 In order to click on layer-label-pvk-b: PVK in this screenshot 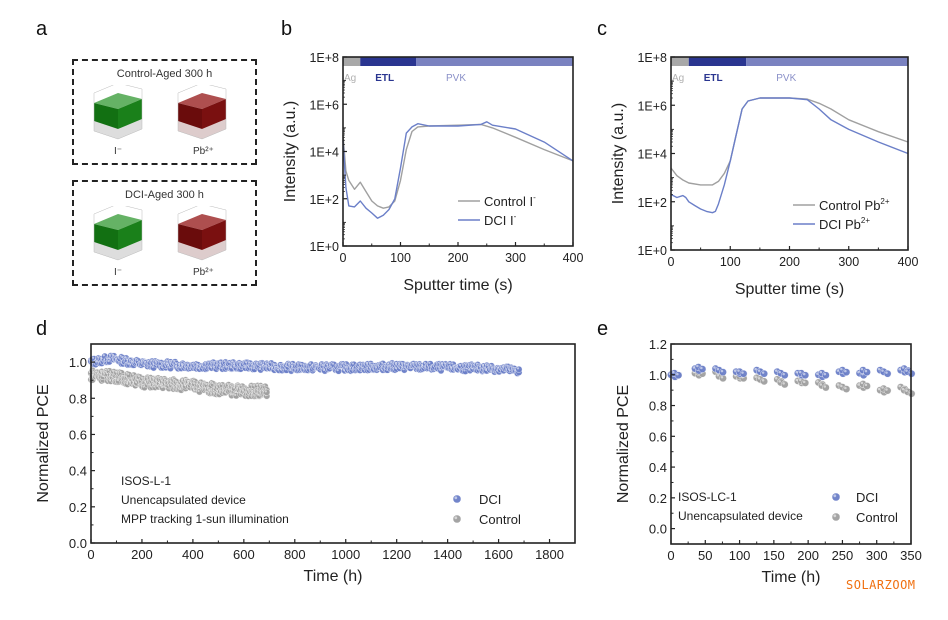, I will do `click(456, 78)`.